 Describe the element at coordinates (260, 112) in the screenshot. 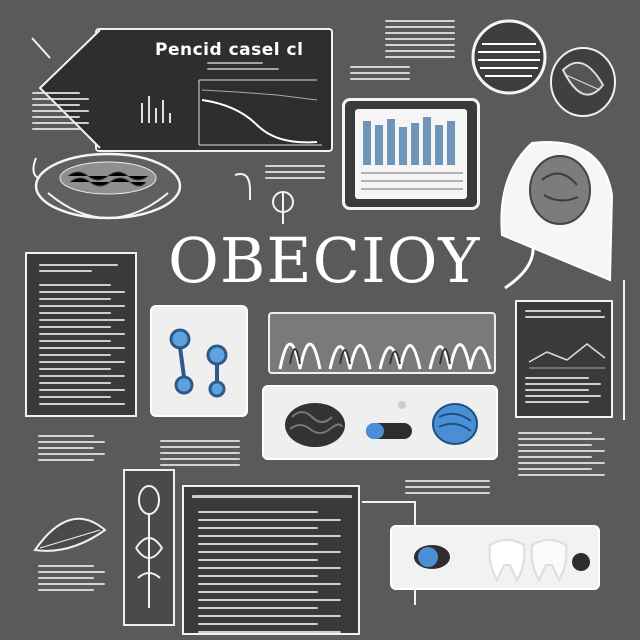

I see `line-graph-icon` at that location.